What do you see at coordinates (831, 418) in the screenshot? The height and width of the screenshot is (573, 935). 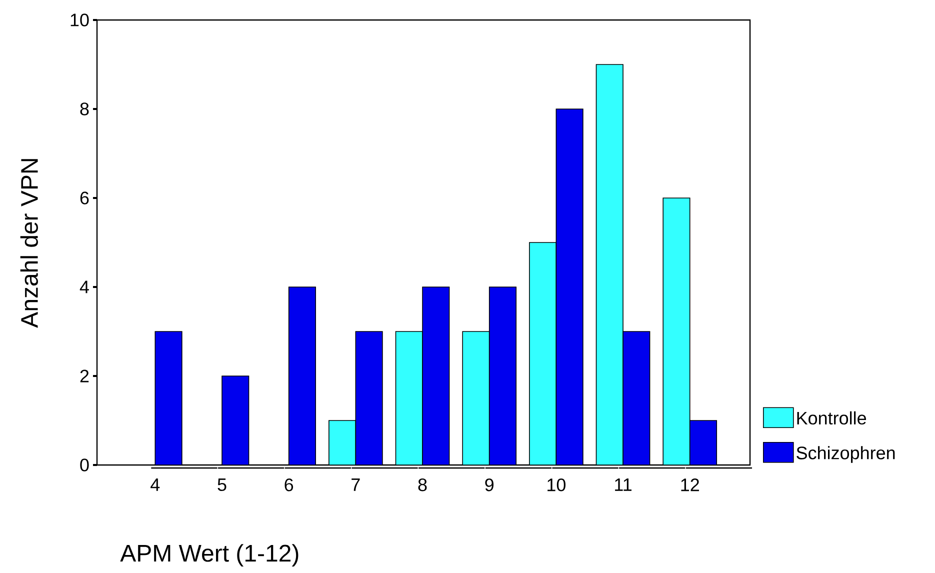 I see `legend-label: Kontrolle` at bounding box center [831, 418].